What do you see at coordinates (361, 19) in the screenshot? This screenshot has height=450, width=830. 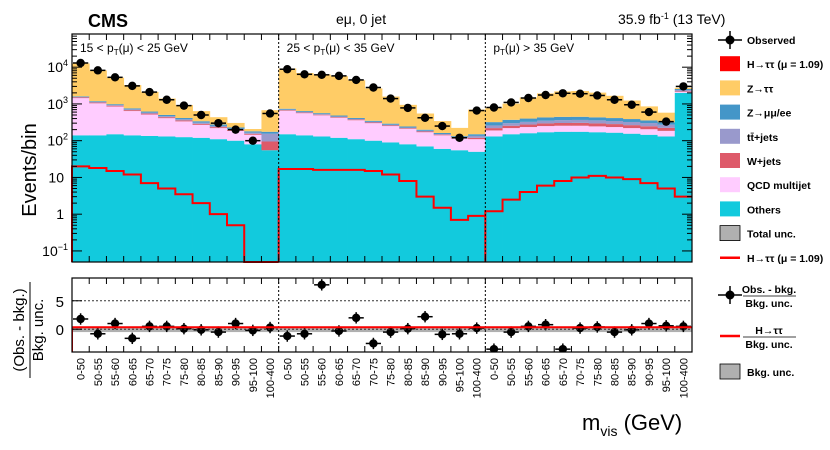 I see `channel-label: eμ, 0 jet` at bounding box center [361, 19].